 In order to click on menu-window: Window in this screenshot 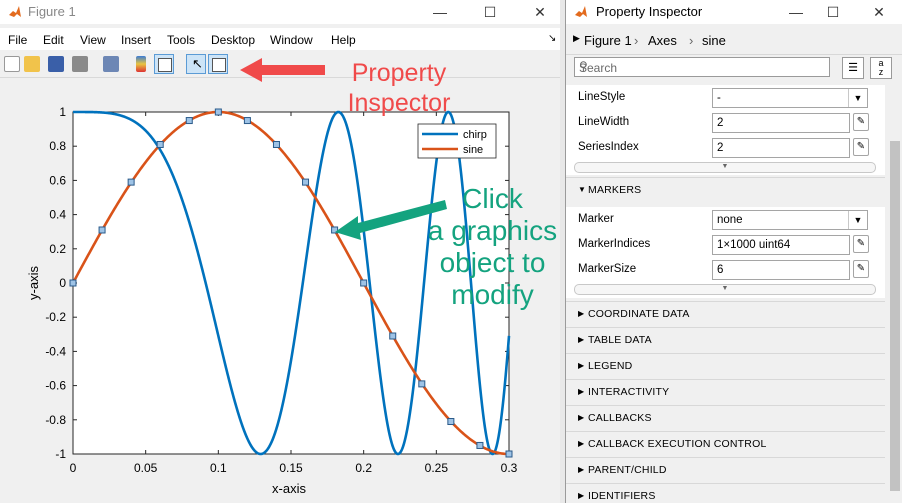, I will do `click(291, 40)`.